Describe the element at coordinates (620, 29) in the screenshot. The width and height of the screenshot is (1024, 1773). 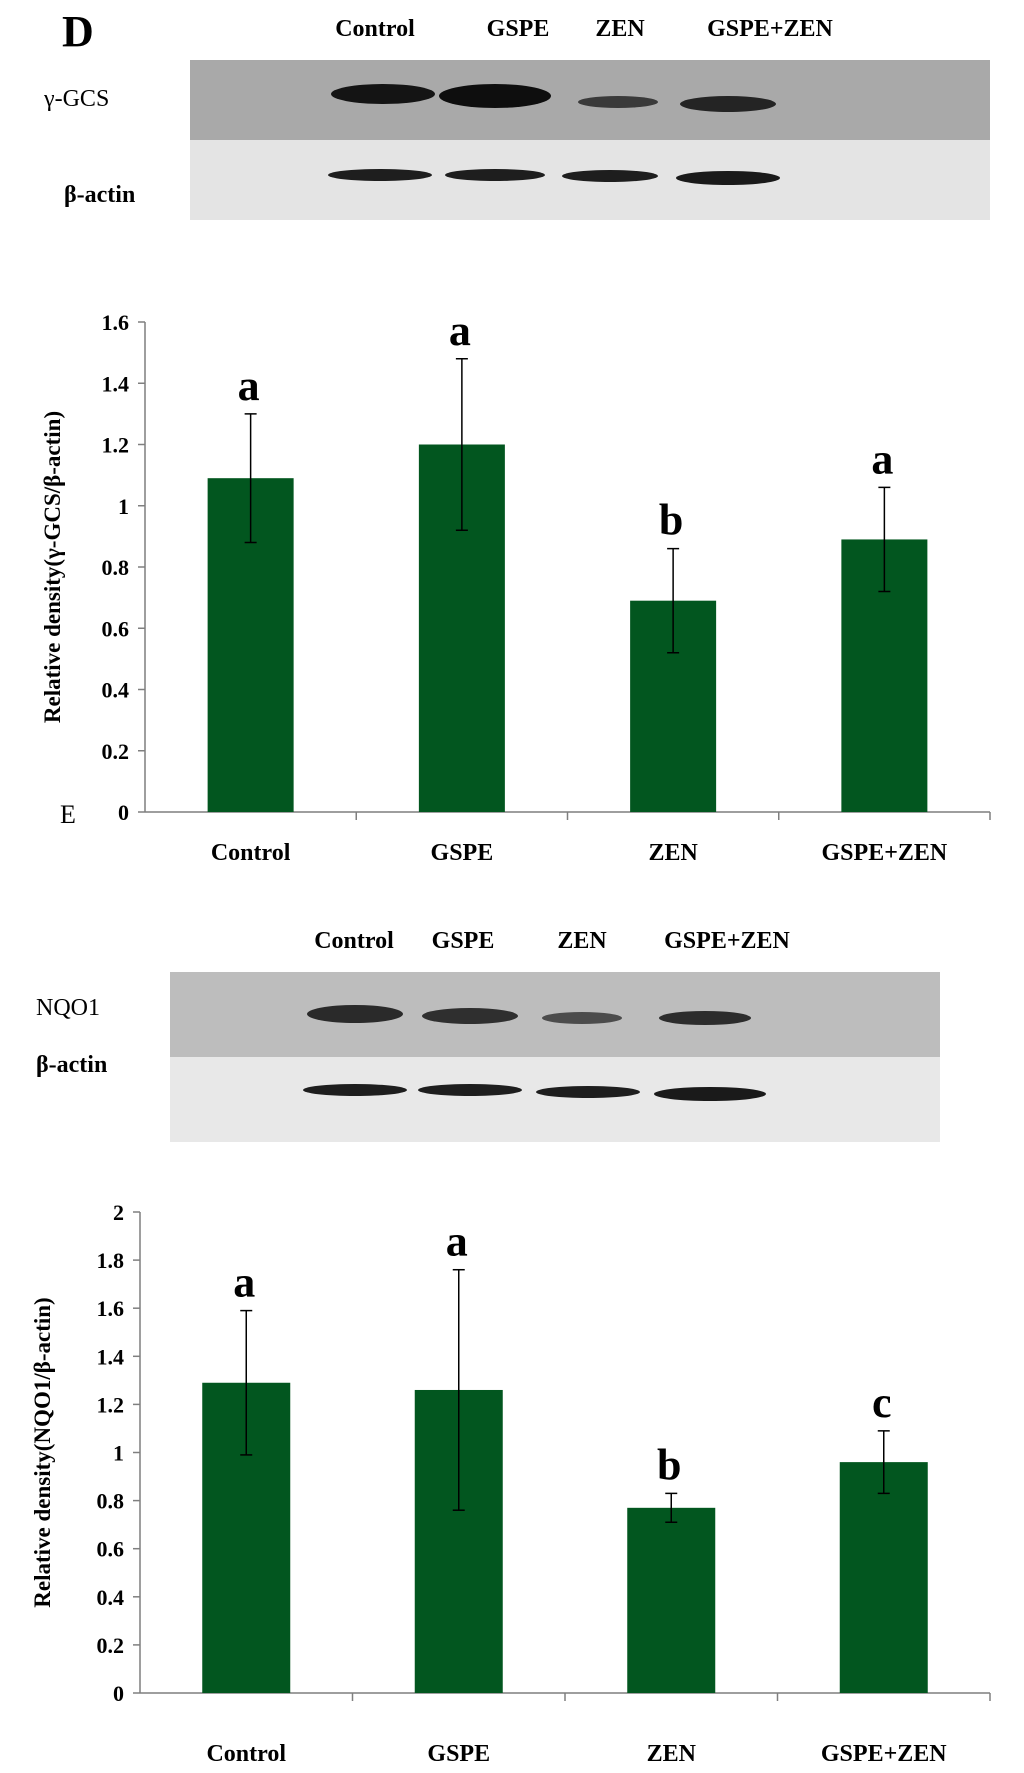
I see `blot-d-lane-label: ZEN` at that location.